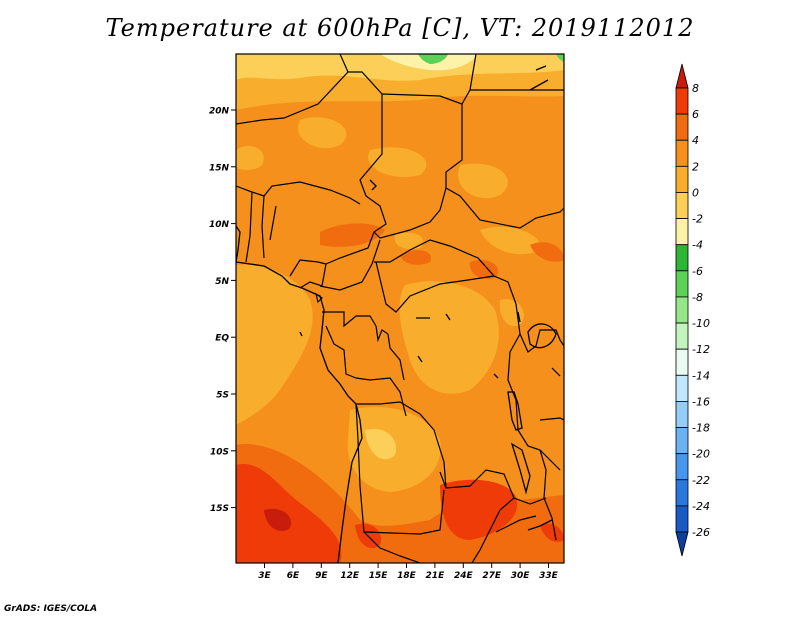 This screenshot has height=618, width=800. Describe the element at coordinates (695, 140) in the screenshot. I see `colorbar-label: 4` at that location.